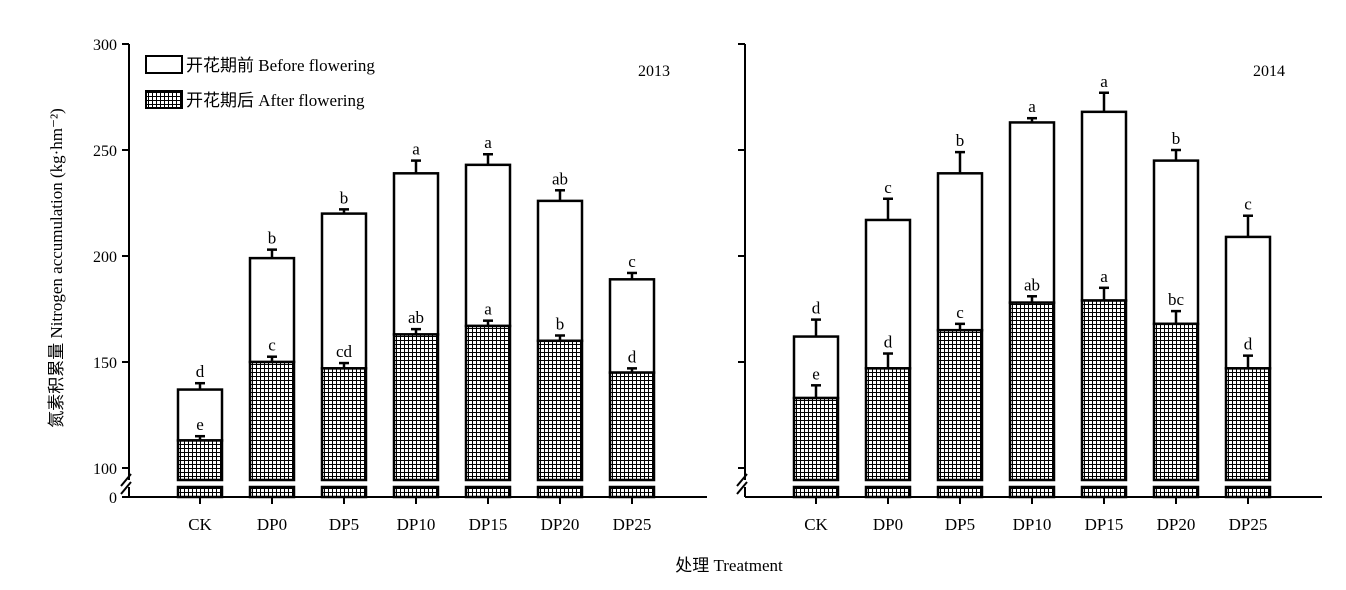 This screenshot has height=590, width=1346. Describe the element at coordinates (654, 71) in the screenshot. I see `year-label-2013: 2013` at that location.